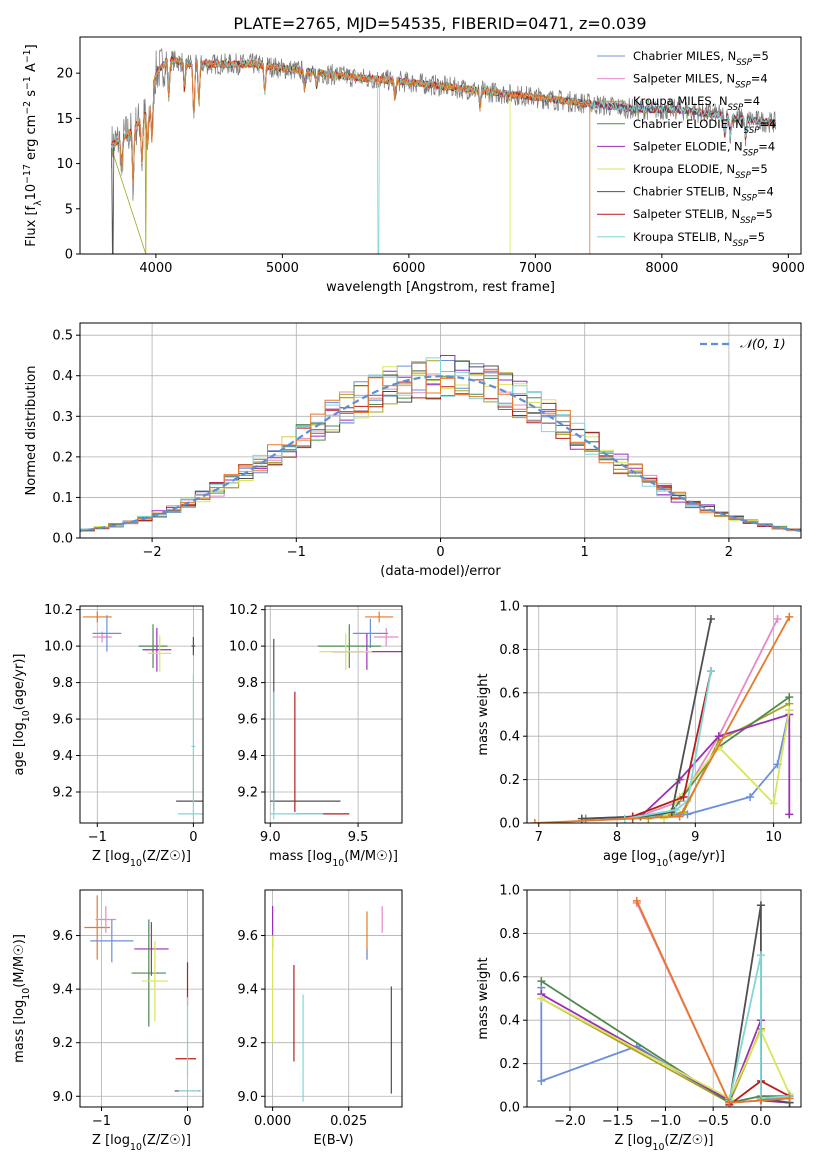  I want to click on x-axis-label: E(B-V), so click(333, 1140).